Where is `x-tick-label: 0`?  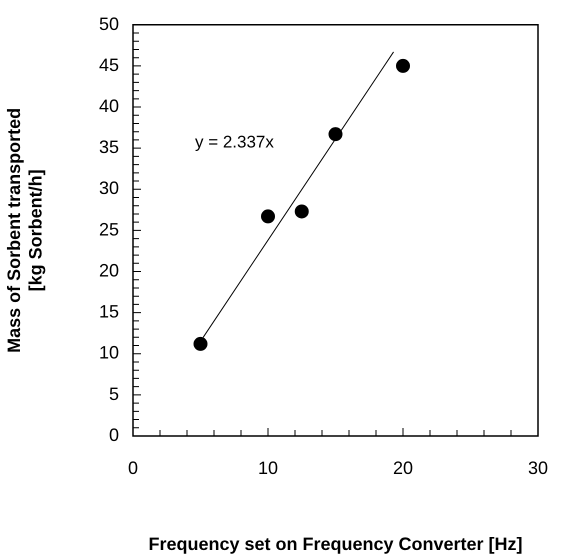
x-tick-label: 0 is located at coordinates (133, 468).